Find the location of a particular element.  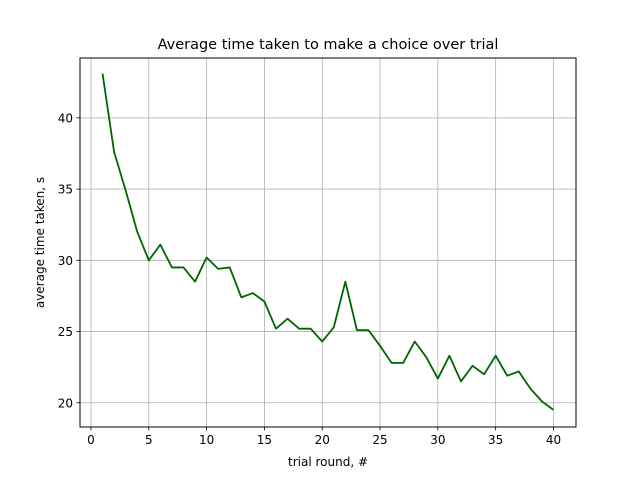

x-tick-label: 20 is located at coordinates (322, 440).